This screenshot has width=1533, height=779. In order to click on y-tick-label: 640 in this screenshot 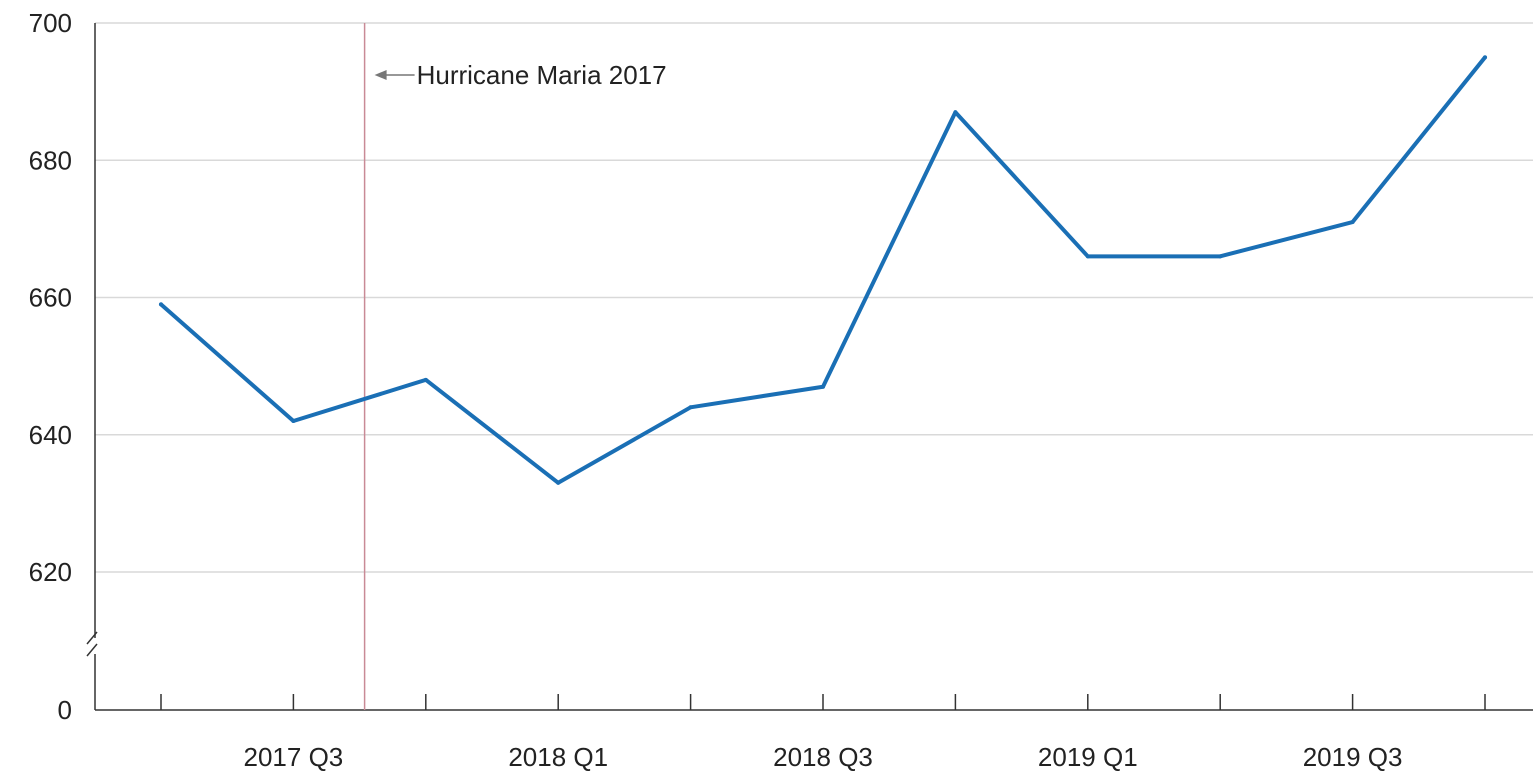, I will do `click(50, 435)`.